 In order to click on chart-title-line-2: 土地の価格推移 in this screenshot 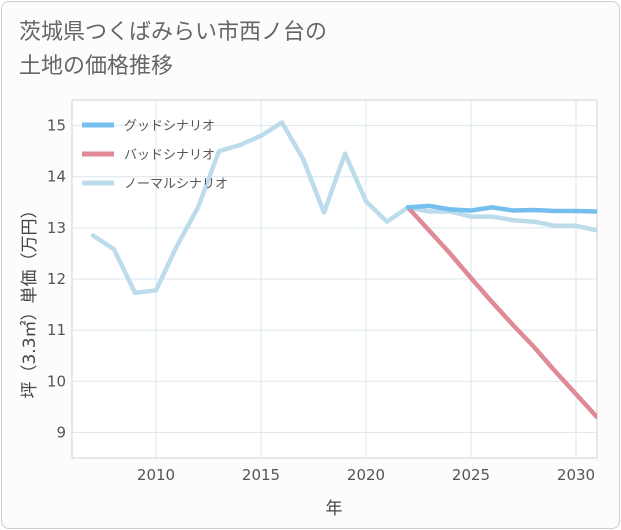, I will do `click(96, 66)`.